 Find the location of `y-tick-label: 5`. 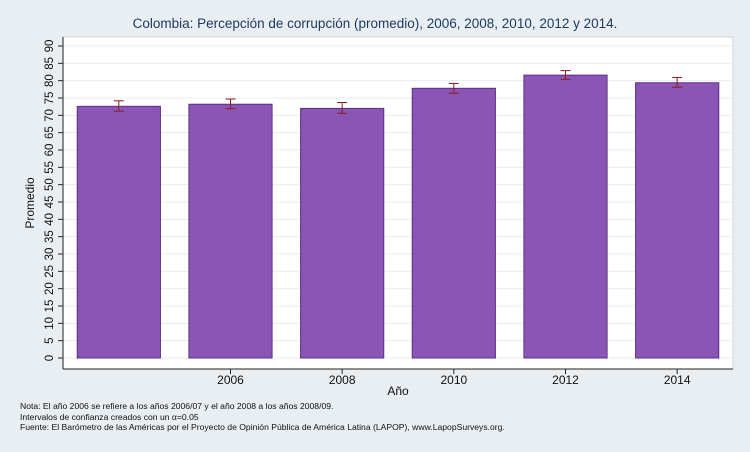

y-tick-label: 5 is located at coordinates (50, 340).